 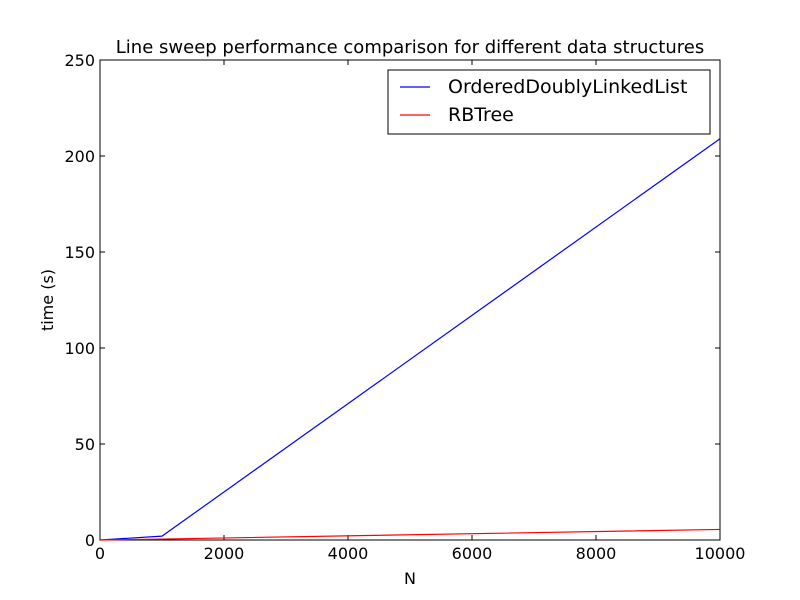 I want to click on legend-label-rbtree: RBTree, so click(x=481, y=115).